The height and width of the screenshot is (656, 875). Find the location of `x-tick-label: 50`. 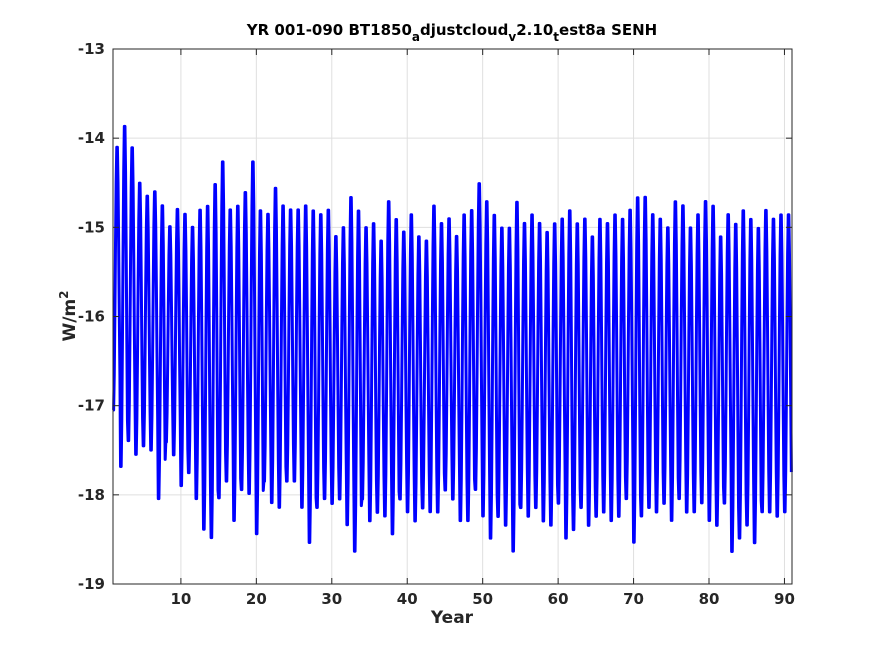

x-tick-label: 50 is located at coordinates (482, 599).